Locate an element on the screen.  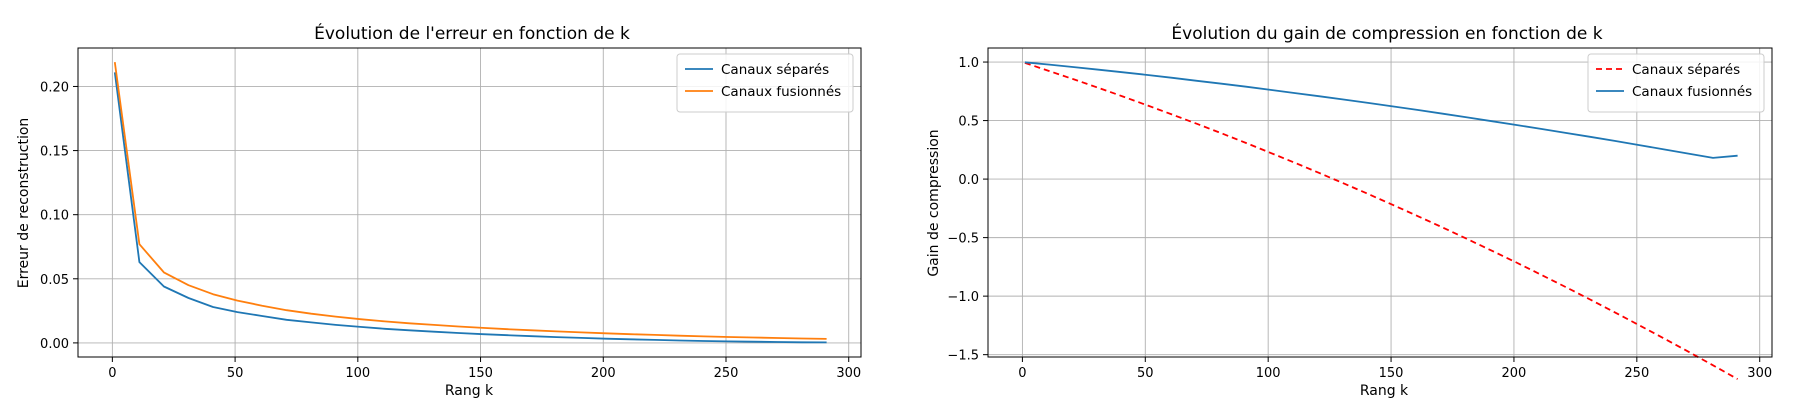
y-tick-label: 0.10 is located at coordinates (54, 216).